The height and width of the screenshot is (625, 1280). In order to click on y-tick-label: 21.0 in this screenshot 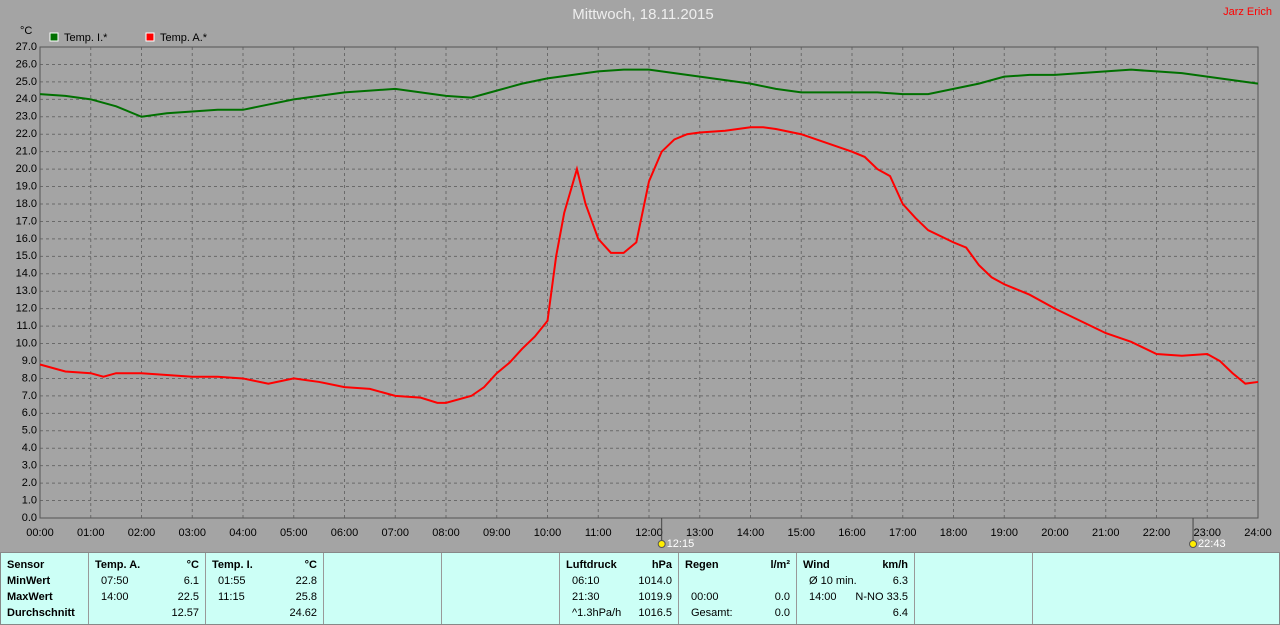, I will do `click(26, 152)`.